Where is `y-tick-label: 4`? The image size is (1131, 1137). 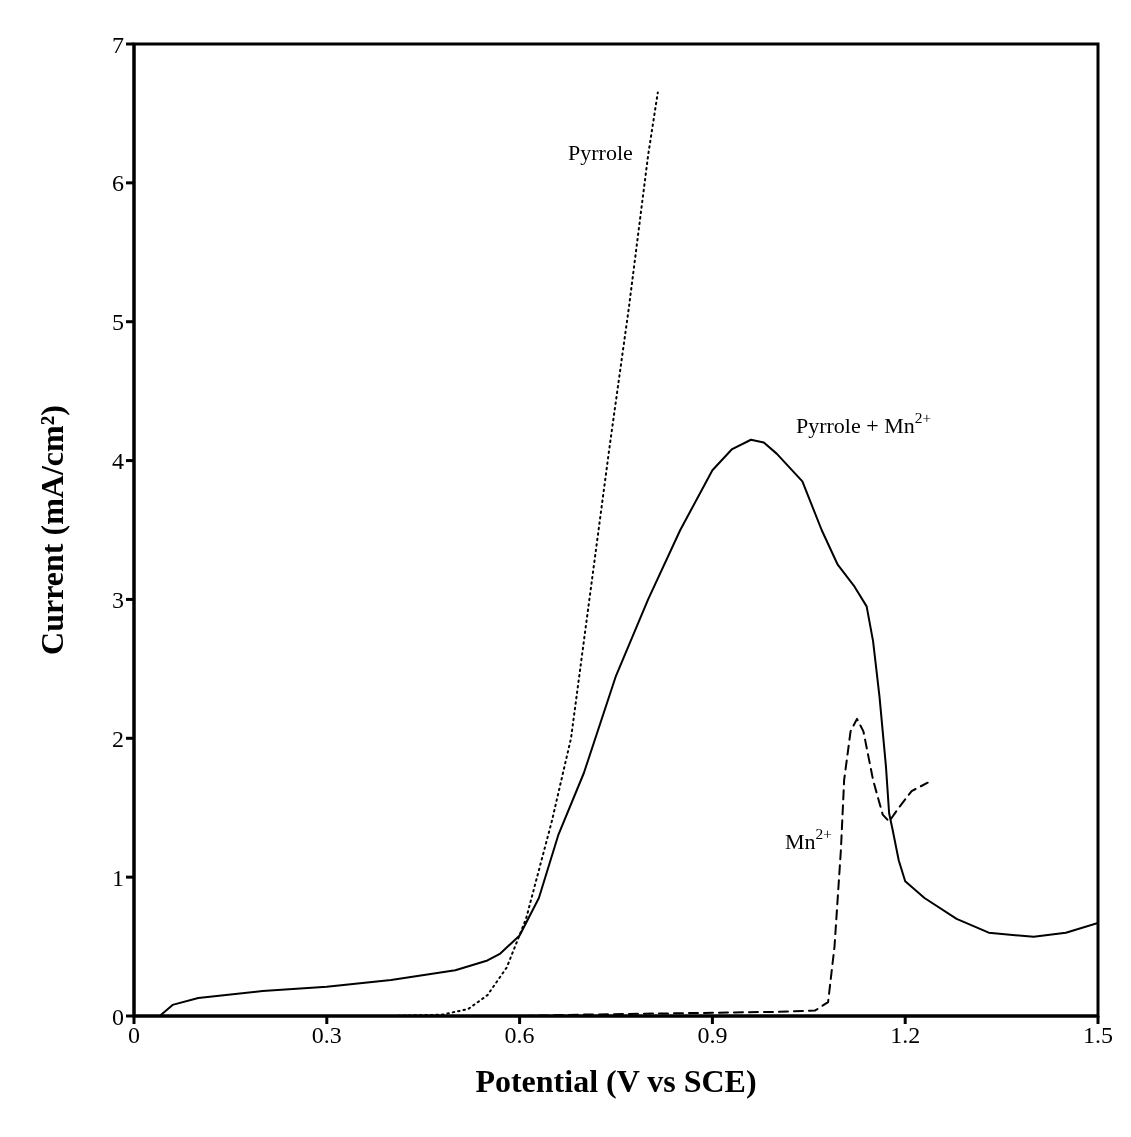
y-tick-label: 4 is located at coordinates (118, 461).